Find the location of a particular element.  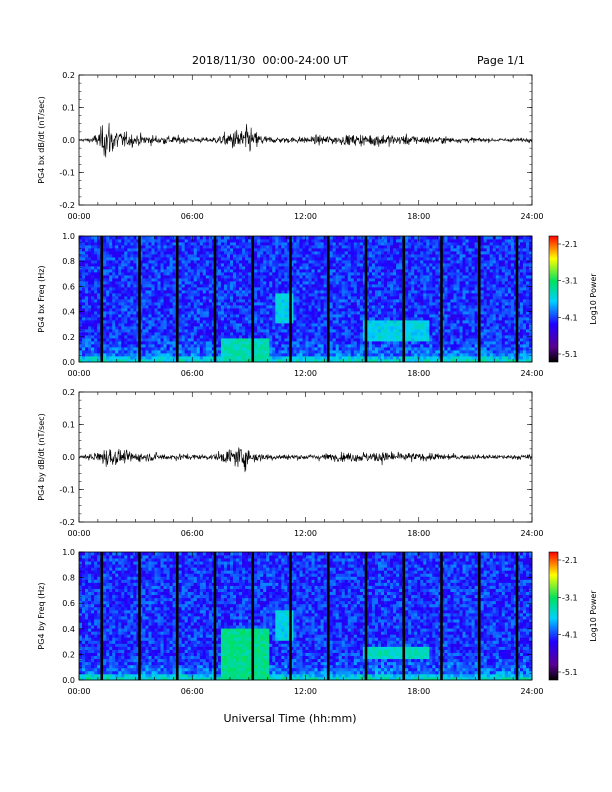

dbdt-trace is located at coordinates (305, 140).